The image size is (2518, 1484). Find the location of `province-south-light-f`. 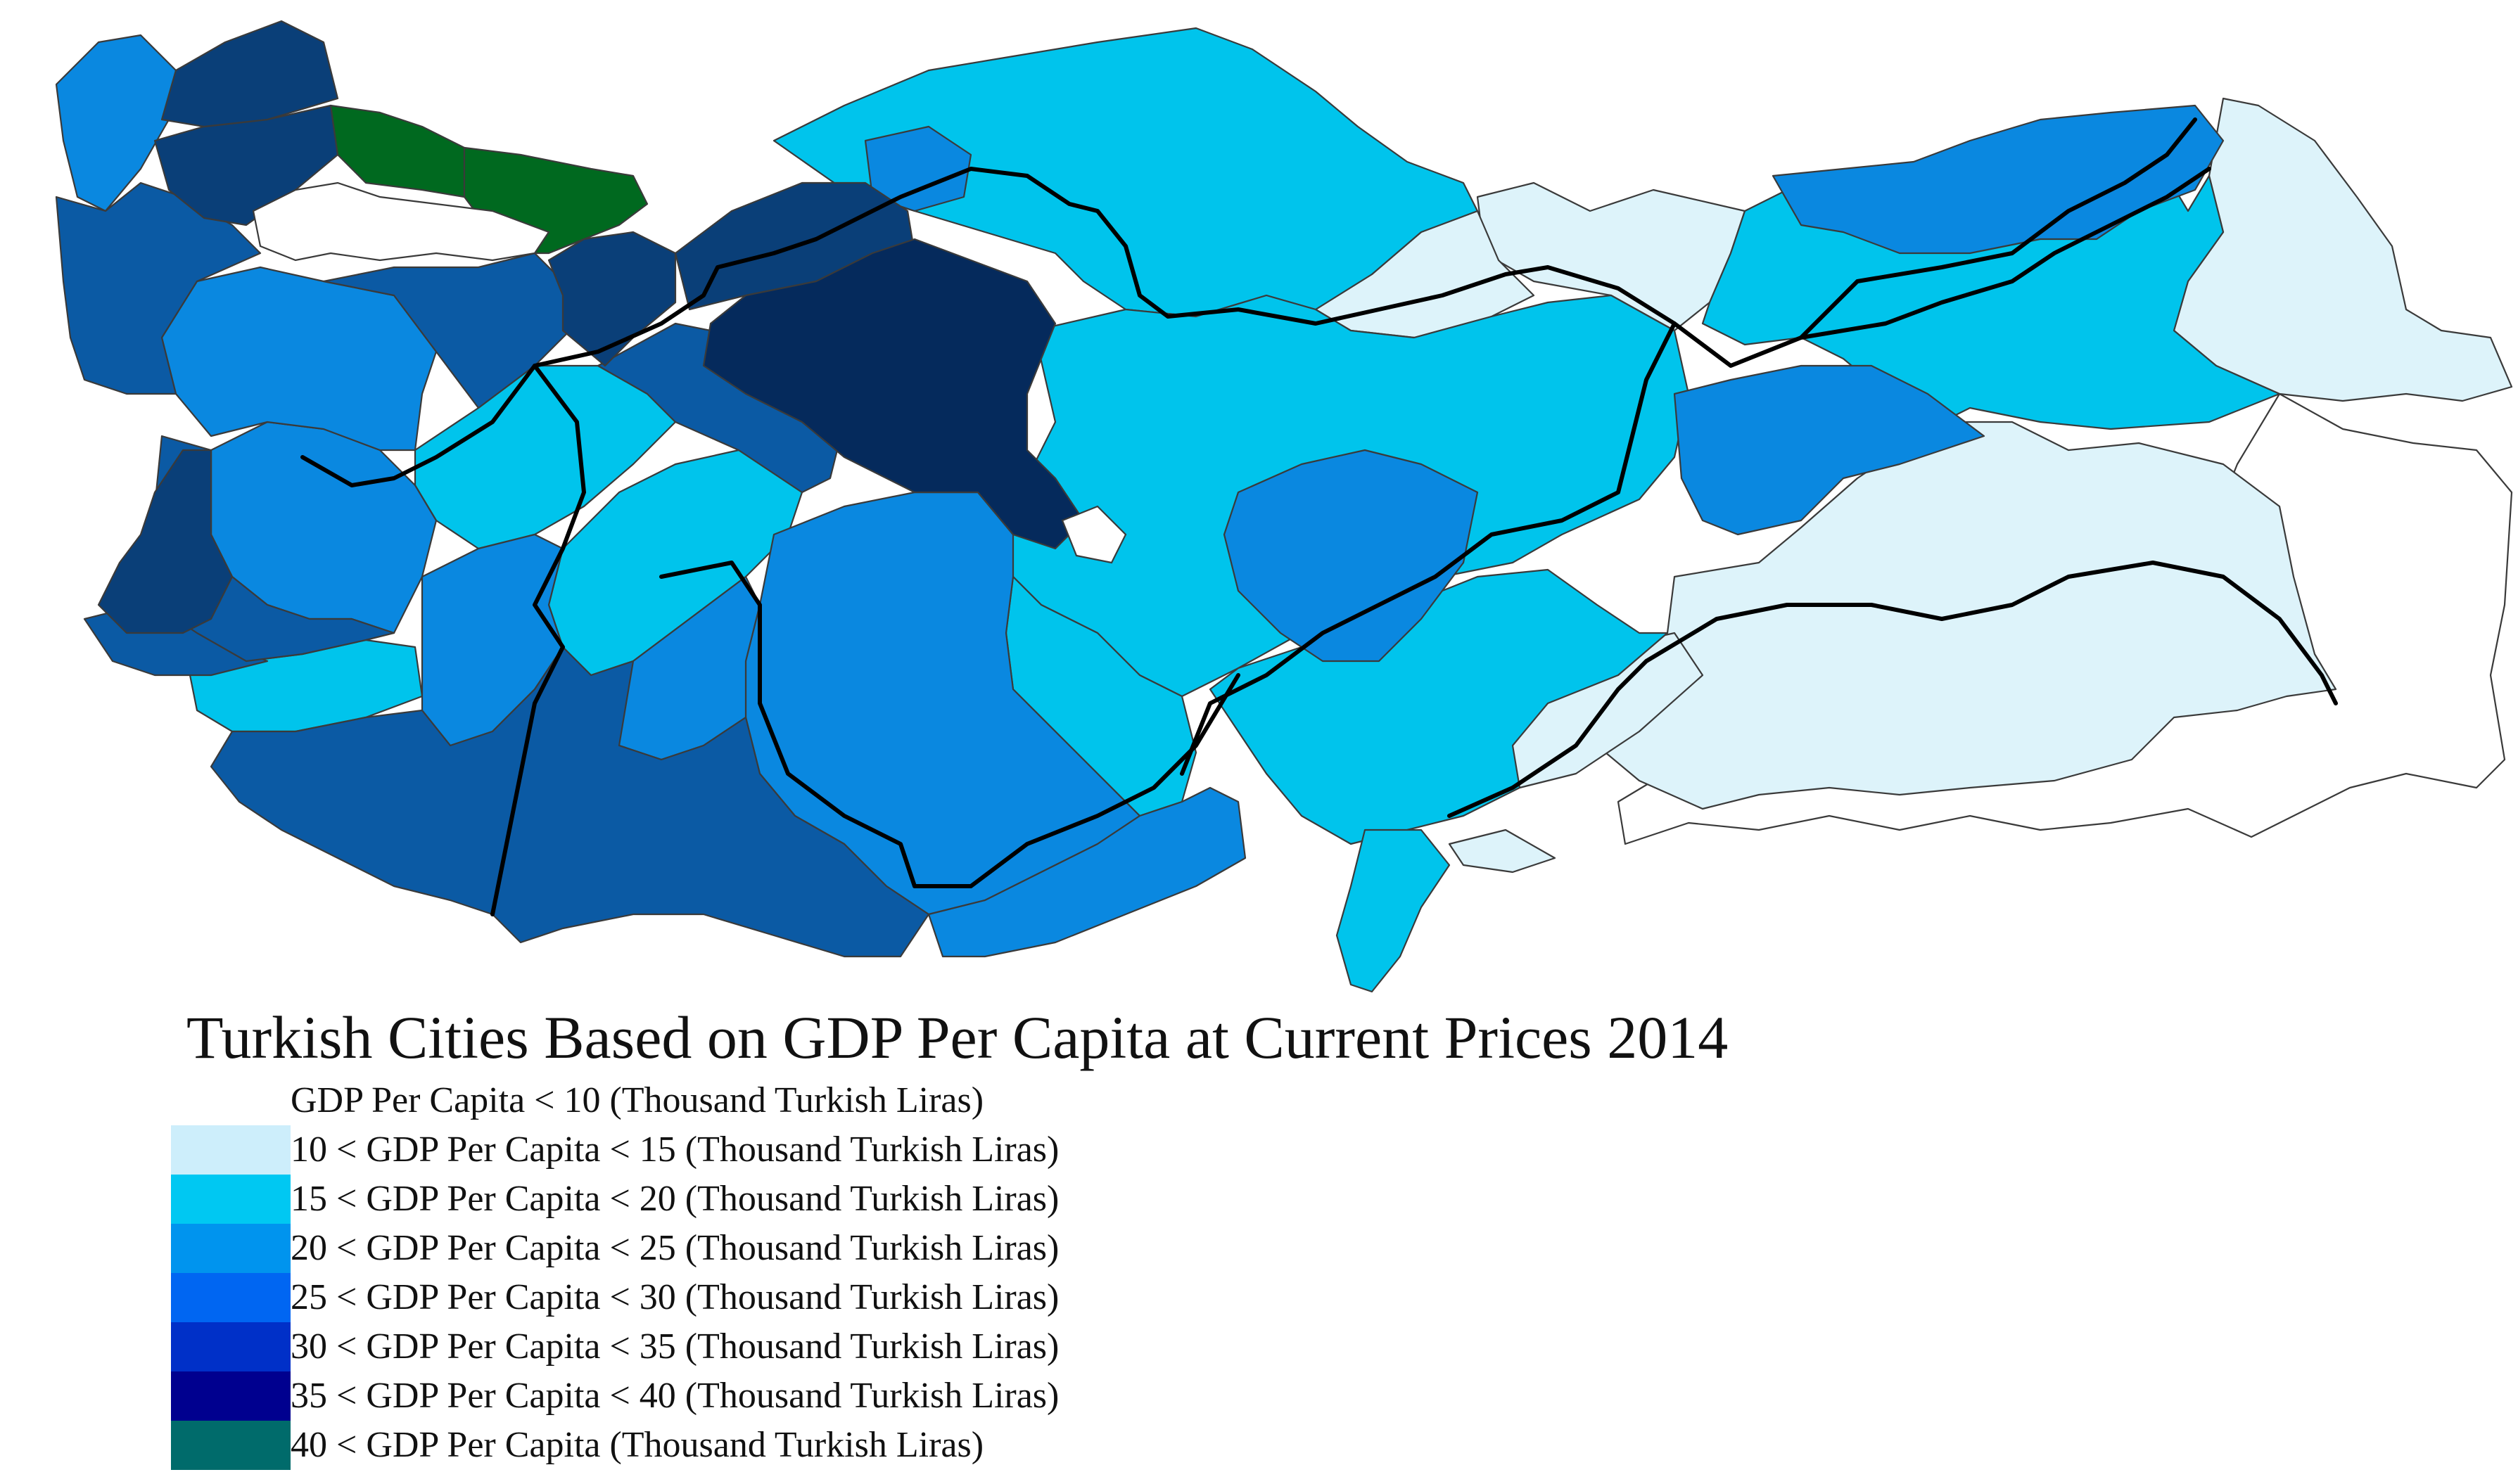

province-south-light-f is located at coordinates (1502, 852).